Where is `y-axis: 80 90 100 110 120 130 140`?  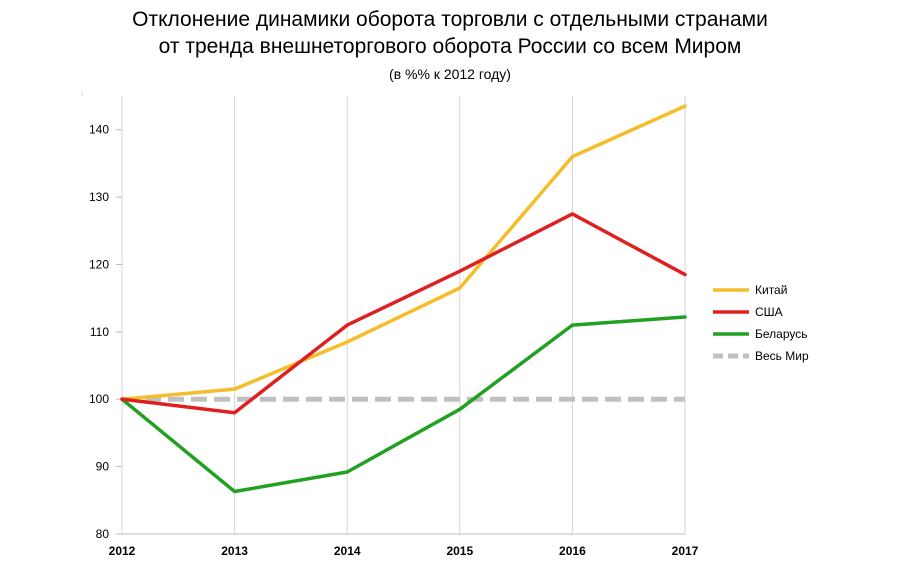
y-axis: 80 90 100 110 120 130 140 is located at coordinates (105, 332).